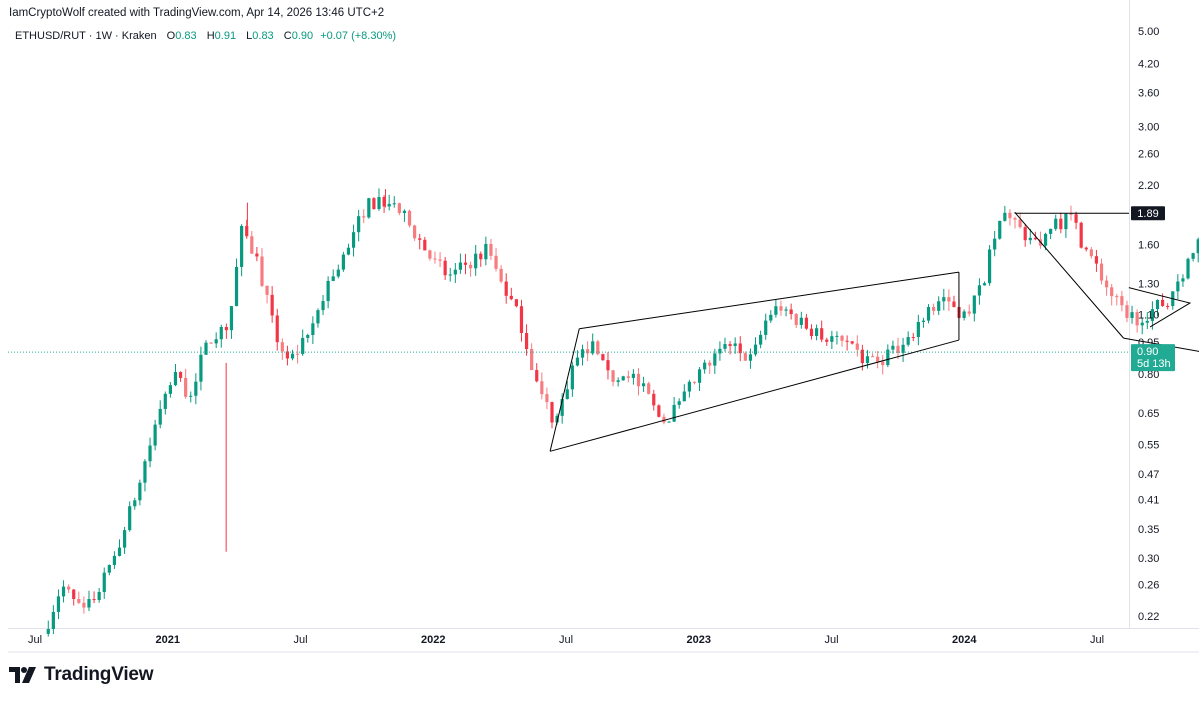 The width and height of the screenshot is (1199, 701). Describe the element at coordinates (99, 674) in the screenshot. I see `brand-name: TradingView` at that location.